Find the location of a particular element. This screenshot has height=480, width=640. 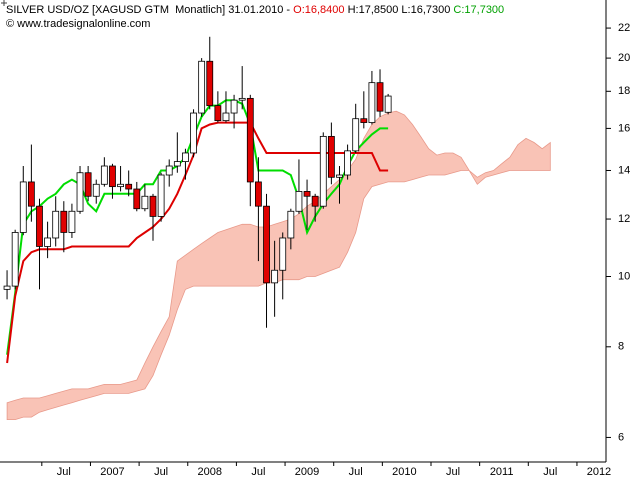

y-tick-label: 12 is located at coordinates (624, 219).